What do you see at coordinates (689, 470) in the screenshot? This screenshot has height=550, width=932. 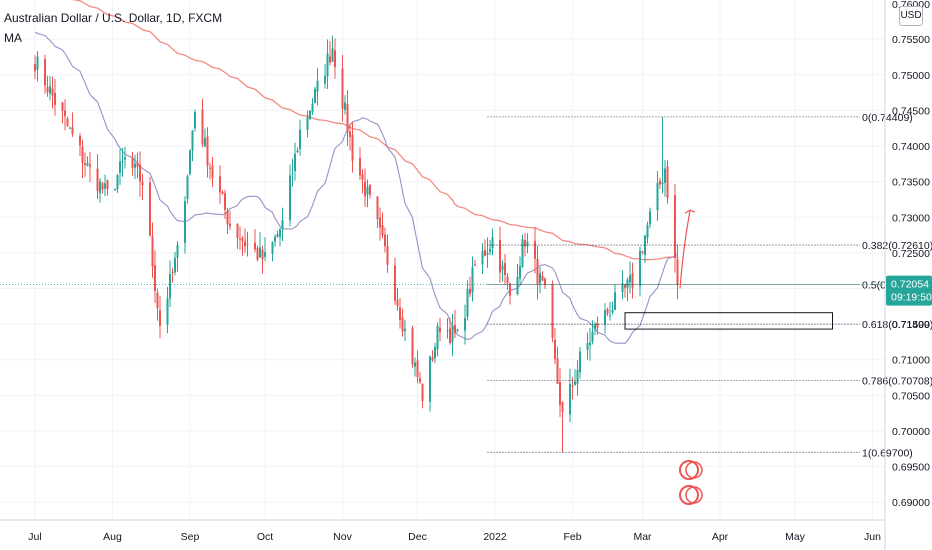 I see `event-icon` at bounding box center [689, 470].